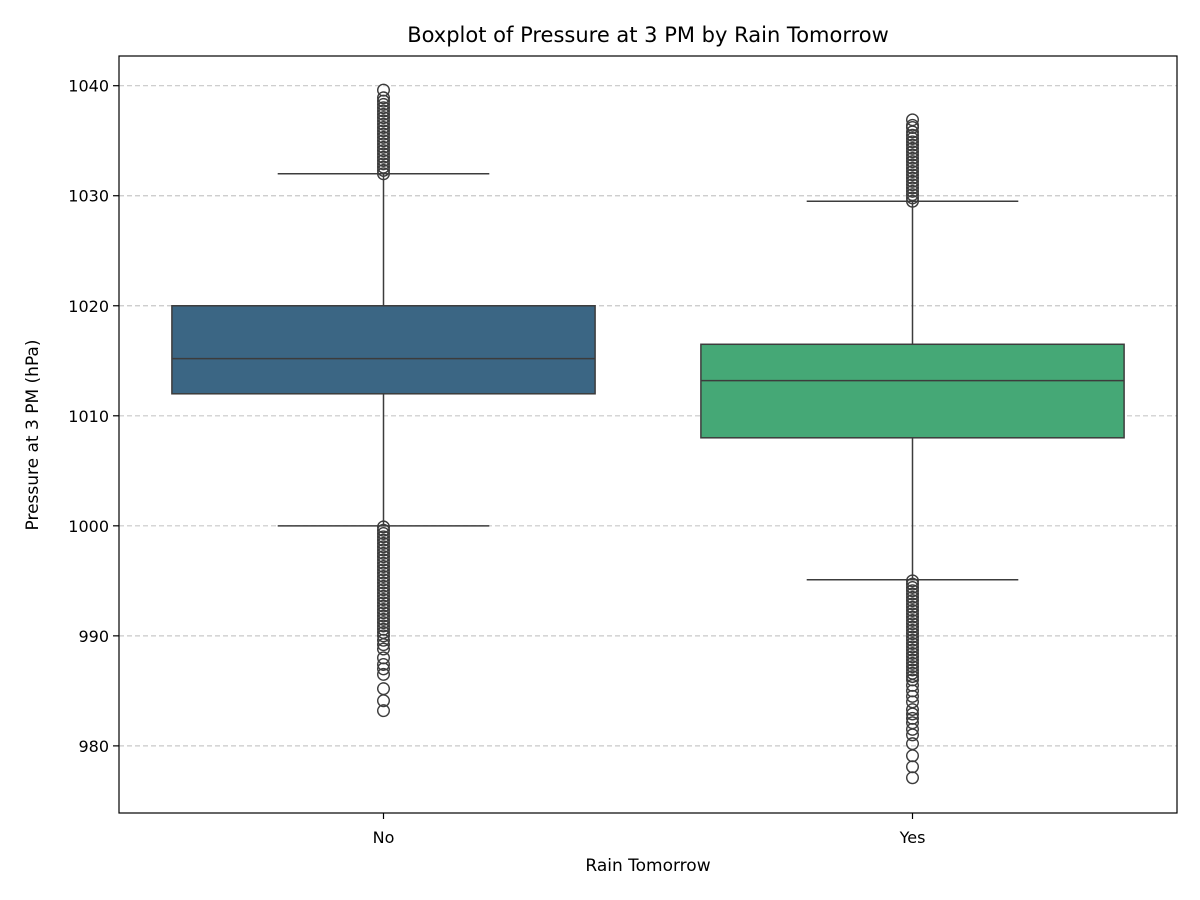 The height and width of the screenshot is (900, 1200). I want to click on y-tick-label-1040: 1040, so click(88, 86).